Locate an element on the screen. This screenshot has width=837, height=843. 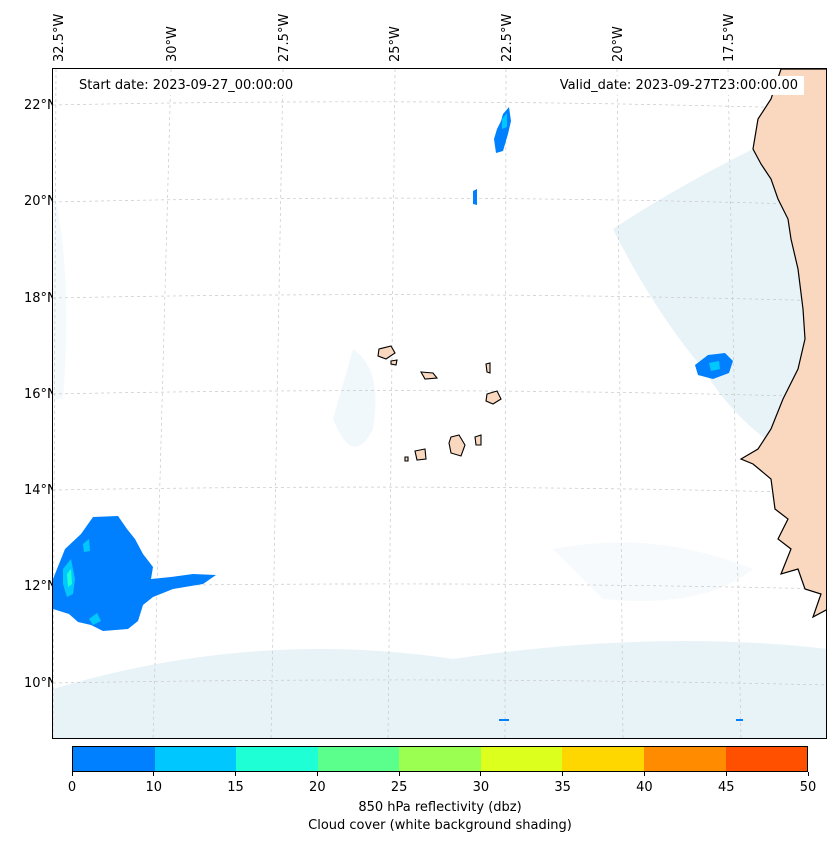
colorbar-tick-label: 10 is located at coordinates (154, 787).